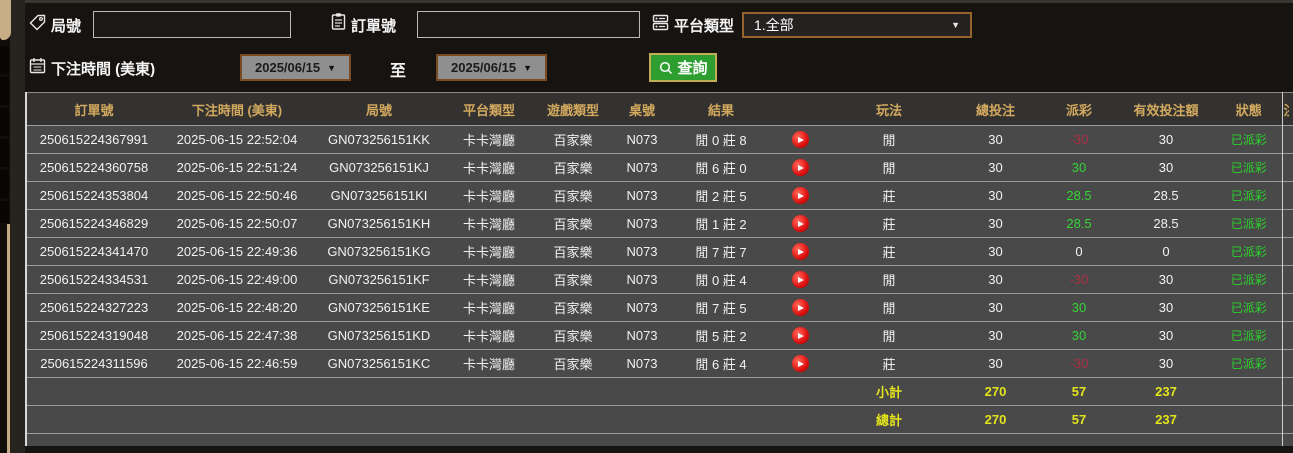 The width and height of the screenshot is (1293, 453). Describe the element at coordinates (659, 439) in the screenshot. I see `partial-row` at that location.